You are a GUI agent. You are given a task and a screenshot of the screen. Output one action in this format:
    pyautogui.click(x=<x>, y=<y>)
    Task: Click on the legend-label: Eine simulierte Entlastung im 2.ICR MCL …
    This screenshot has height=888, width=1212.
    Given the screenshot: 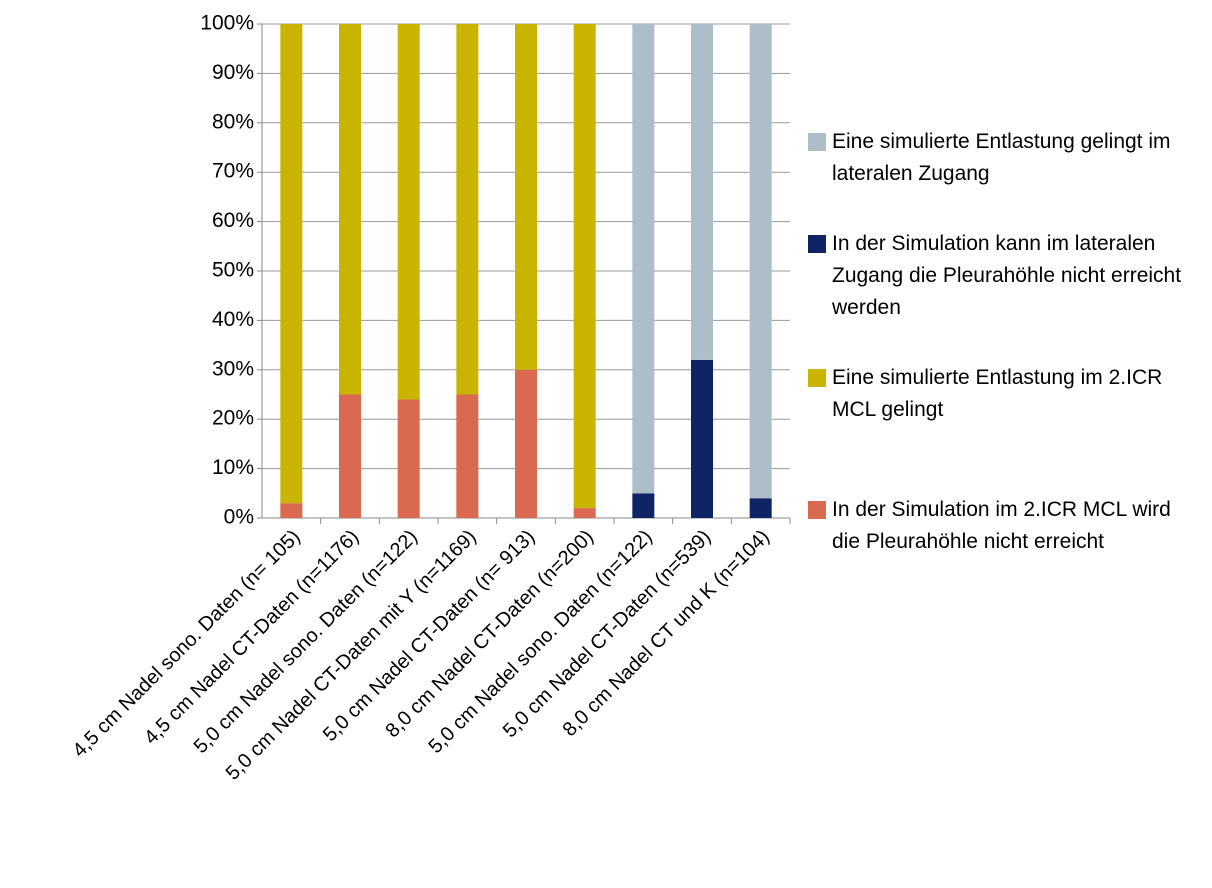 What is the action you would take?
    pyautogui.click(x=997, y=393)
    